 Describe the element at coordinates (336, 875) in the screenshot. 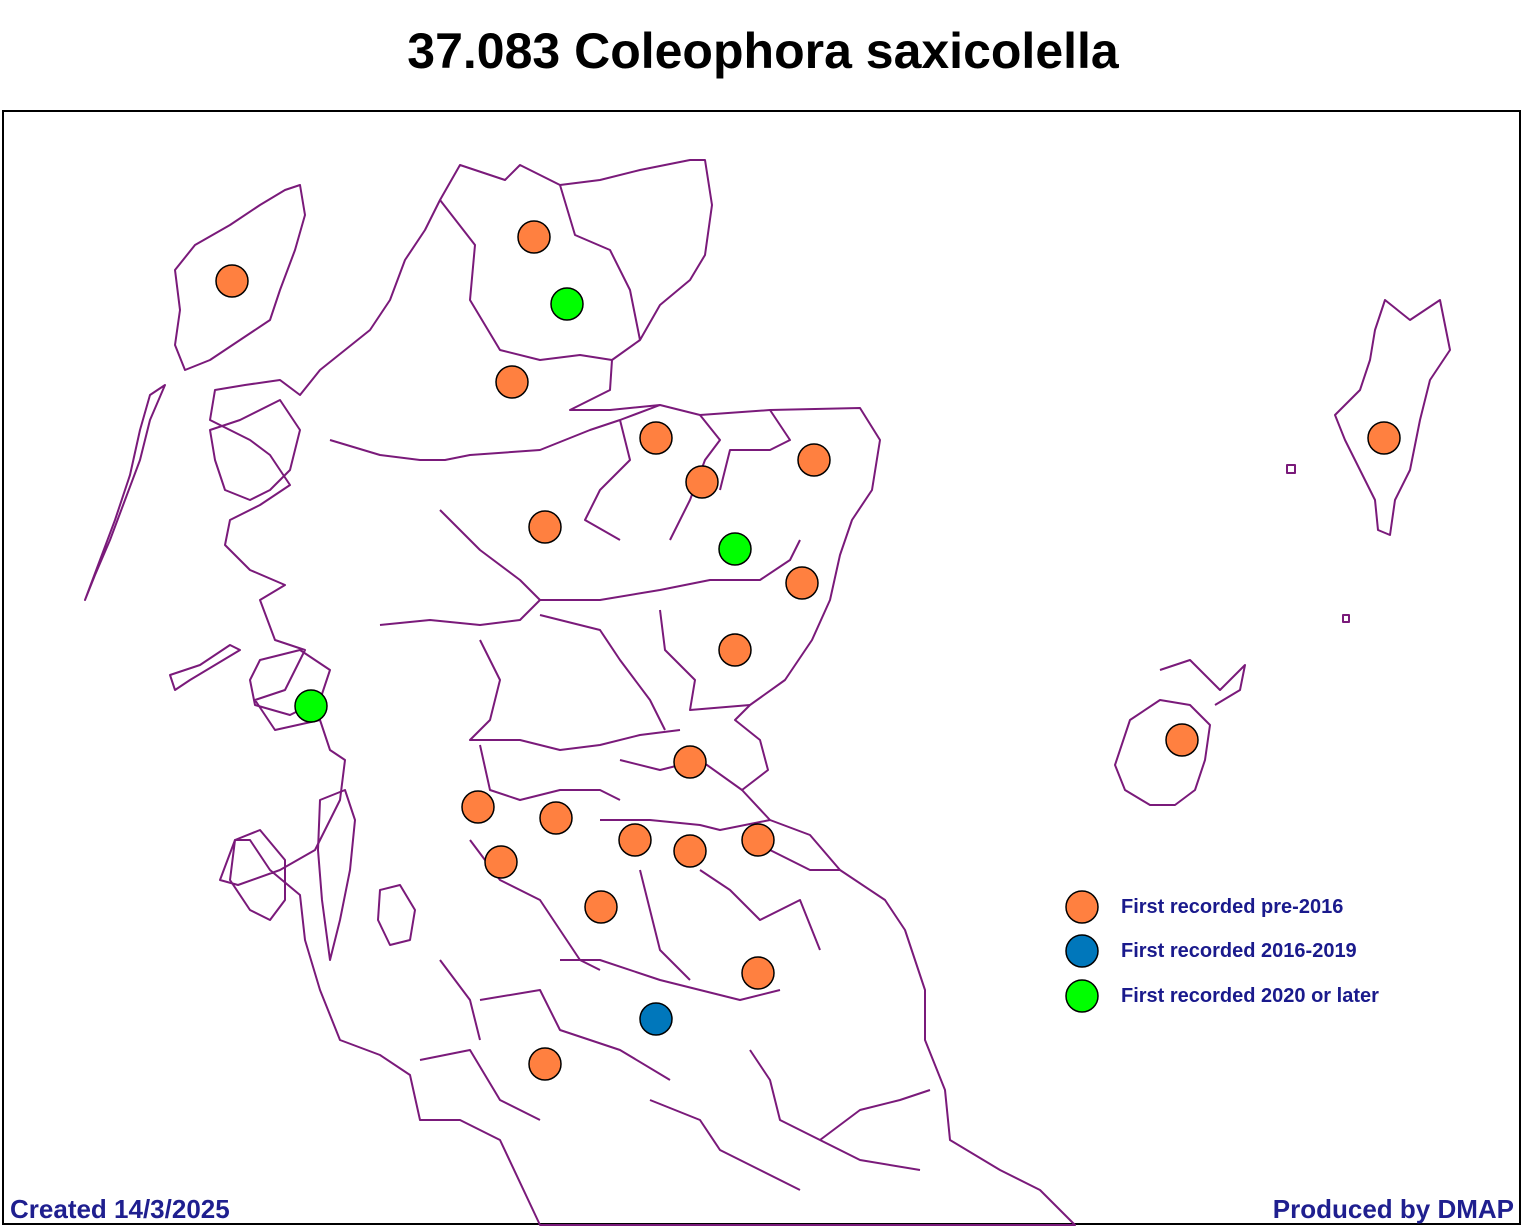

I see `kintyre-outline` at that location.